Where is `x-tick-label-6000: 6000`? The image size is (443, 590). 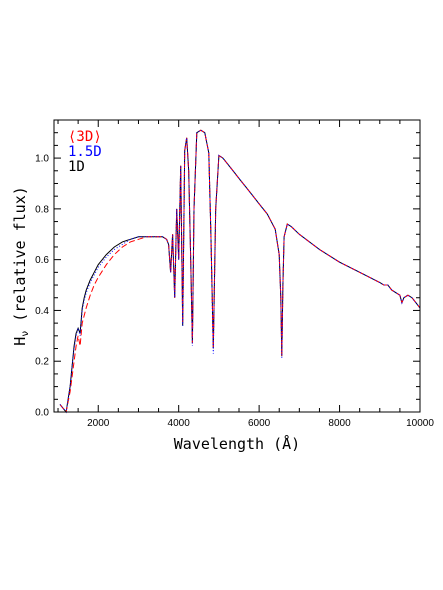
x-tick-label-6000: 6000 is located at coordinates (259, 423).